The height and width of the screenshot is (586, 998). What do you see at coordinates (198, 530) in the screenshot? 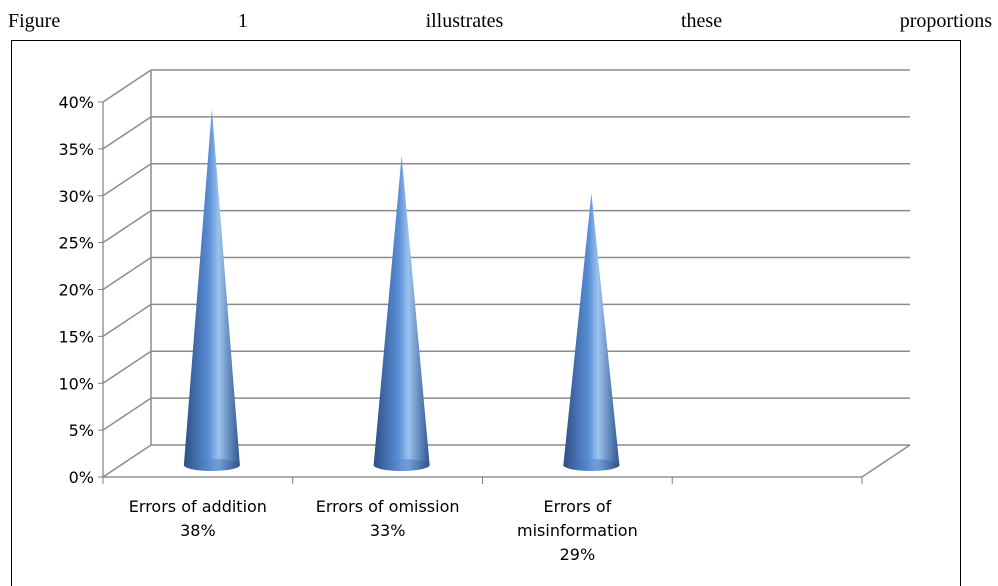
I see `x-category-label: 38%` at bounding box center [198, 530].